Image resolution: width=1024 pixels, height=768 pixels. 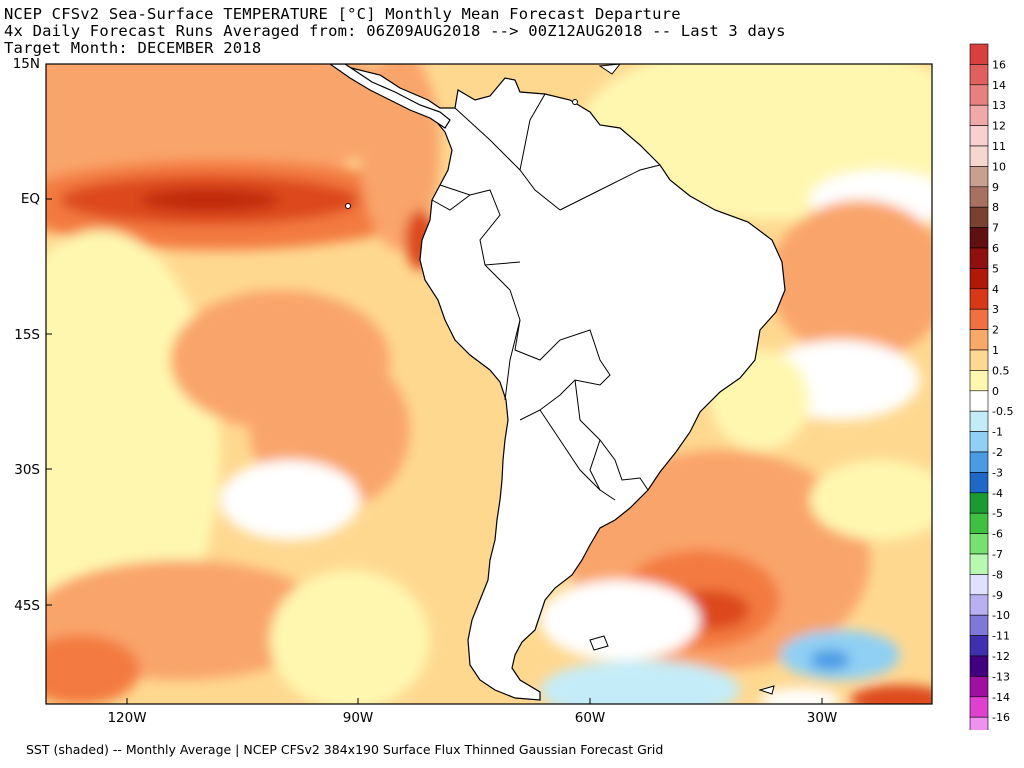 What do you see at coordinates (997, 595) in the screenshot?
I see `colorbar-label: -9` at bounding box center [997, 595].